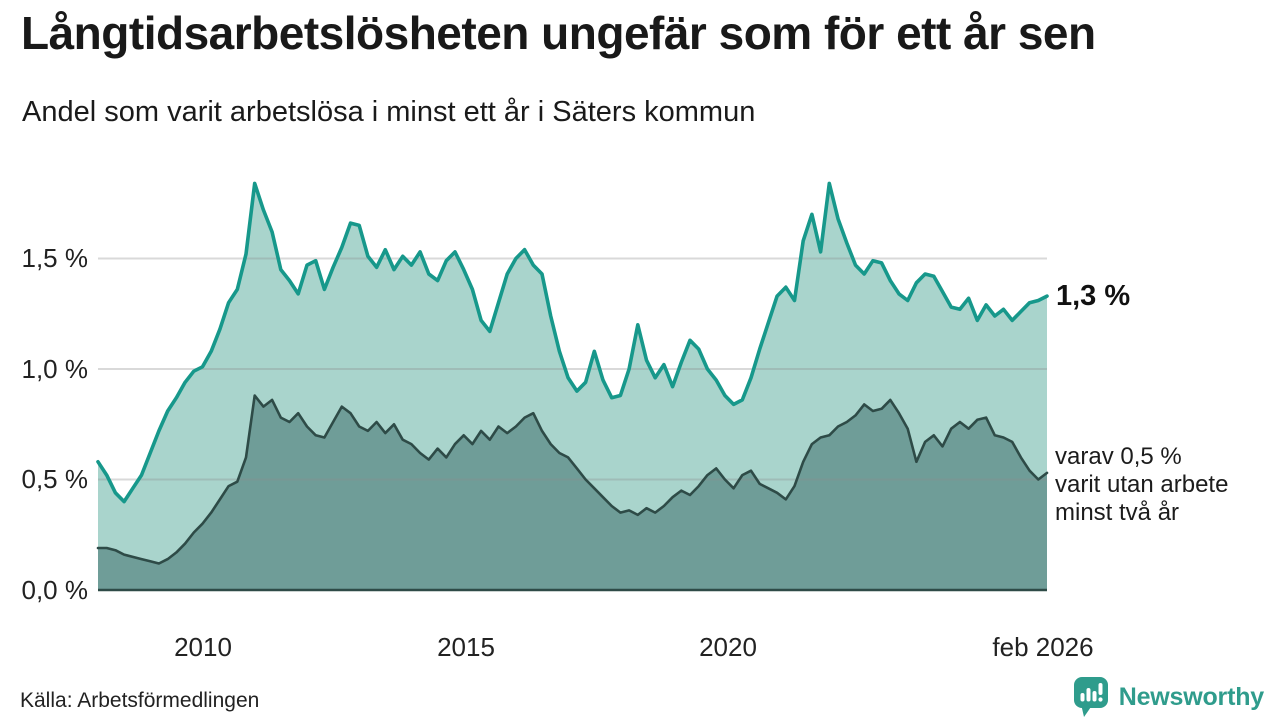  I want to click on source-credit: Källa: Arbetsförmedlingen, so click(140, 700).